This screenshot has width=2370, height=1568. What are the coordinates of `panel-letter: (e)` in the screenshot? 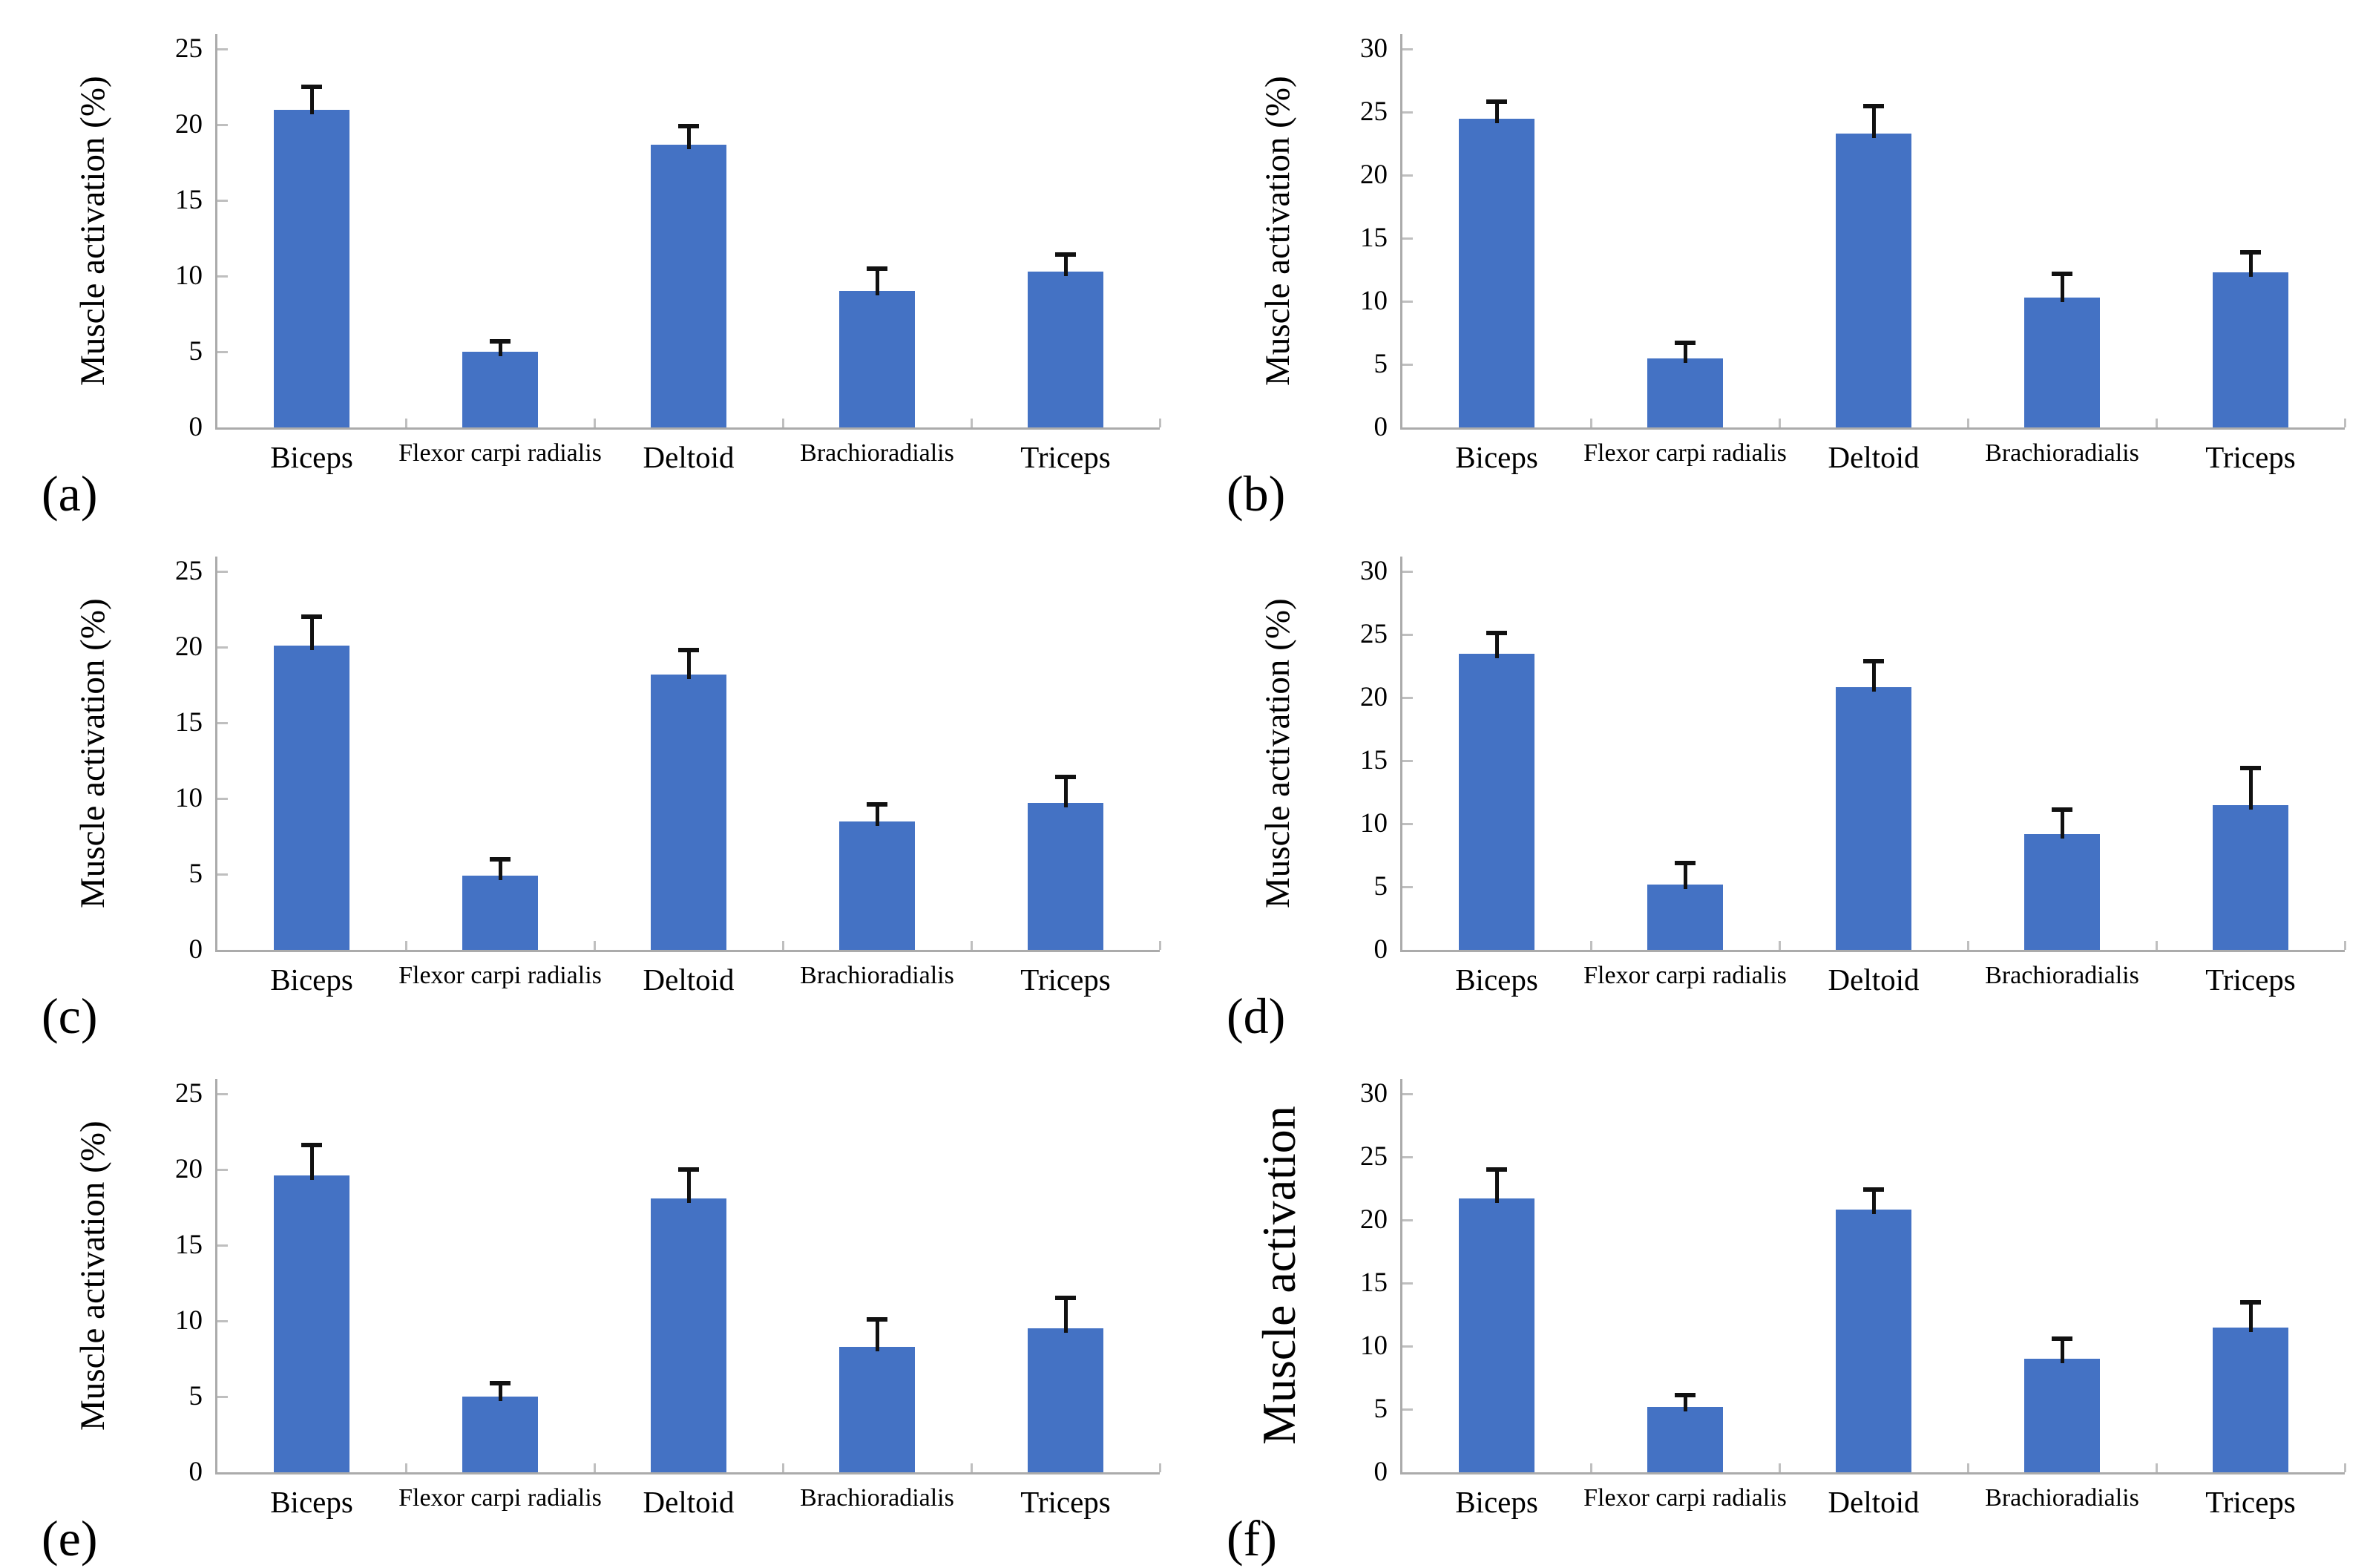 It's located at (70, 1538).